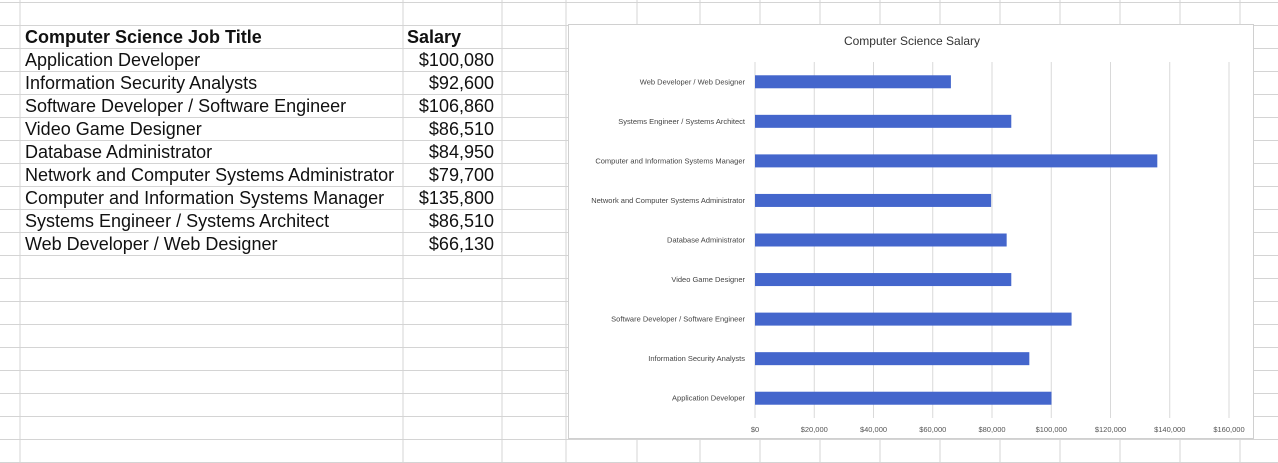  What do you see at coordinates (678, 319) in the screenshot?
I see `y-category-label: Software Developer / Software Engineer` at bounding box center [678, 319].